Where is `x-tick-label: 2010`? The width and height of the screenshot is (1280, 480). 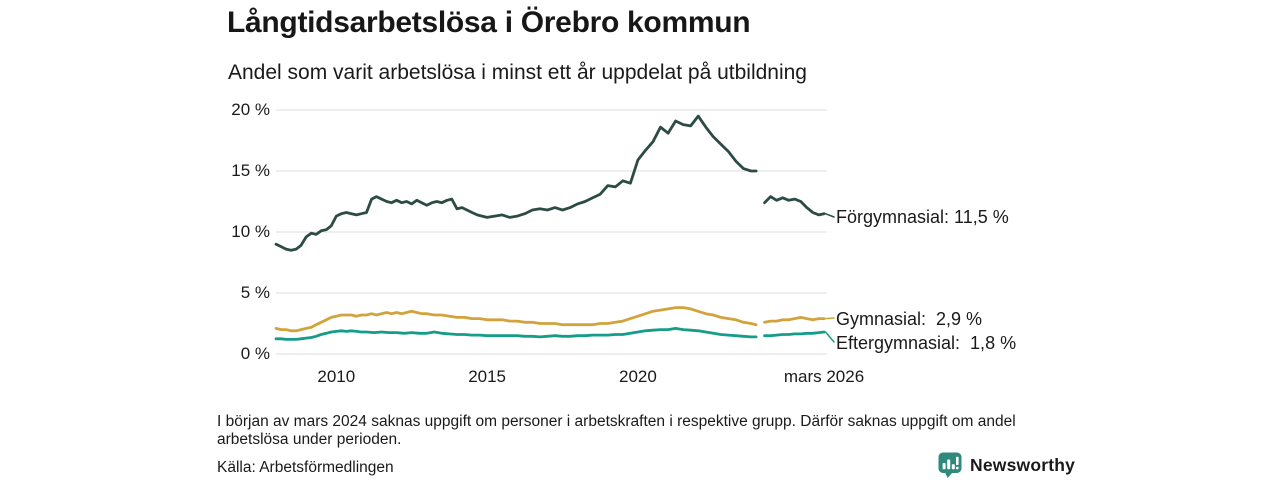
x-tick-label: 2010 is located at coordinates (336, 376).